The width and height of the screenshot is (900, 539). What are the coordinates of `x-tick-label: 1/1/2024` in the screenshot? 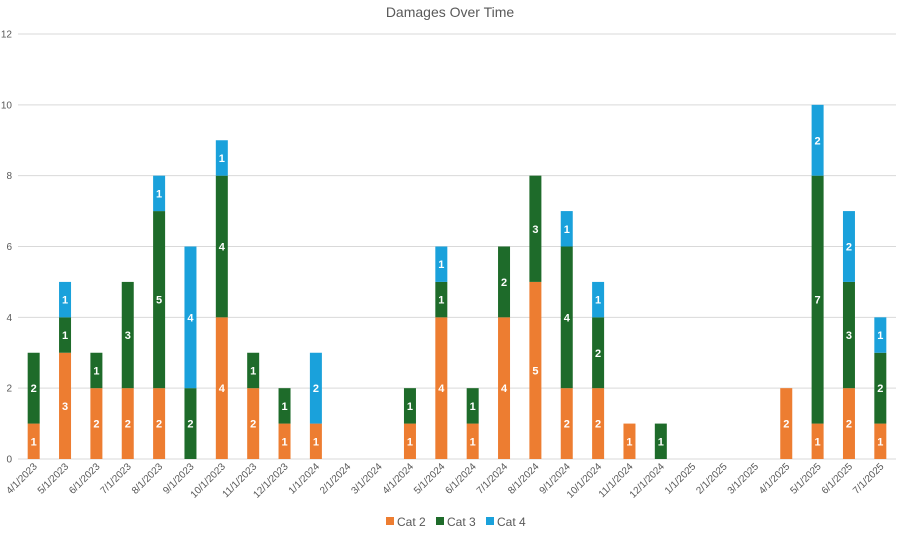 It's located at (305, 479).